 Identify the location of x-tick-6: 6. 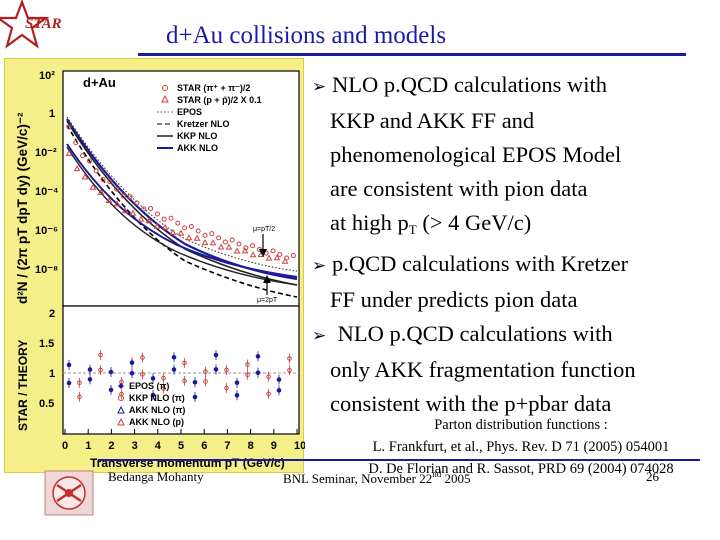
(204, 446).